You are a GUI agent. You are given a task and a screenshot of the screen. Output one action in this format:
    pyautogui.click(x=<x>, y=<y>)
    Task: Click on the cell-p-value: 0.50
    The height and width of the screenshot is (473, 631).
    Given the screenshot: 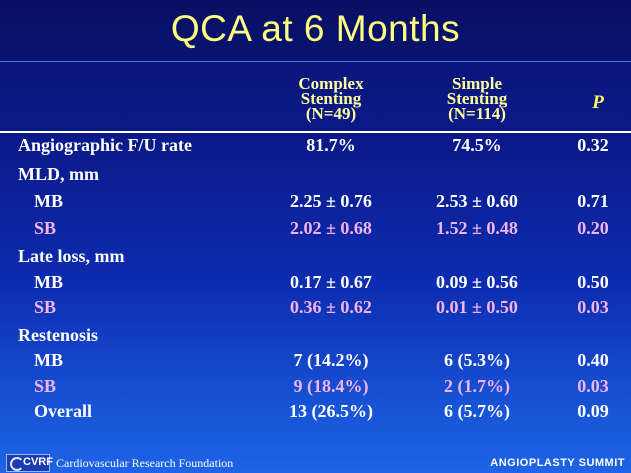 What is the action you would take?
    pyautogui.click(x=593, y=282)
    